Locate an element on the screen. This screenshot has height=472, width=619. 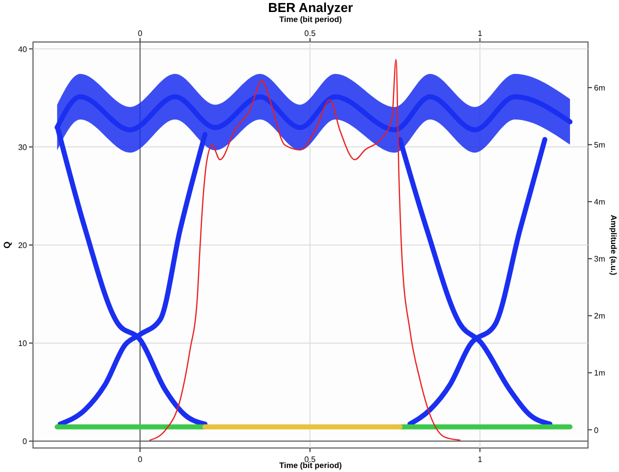
y-axis-title: Q is located at coordinates (7, 245).